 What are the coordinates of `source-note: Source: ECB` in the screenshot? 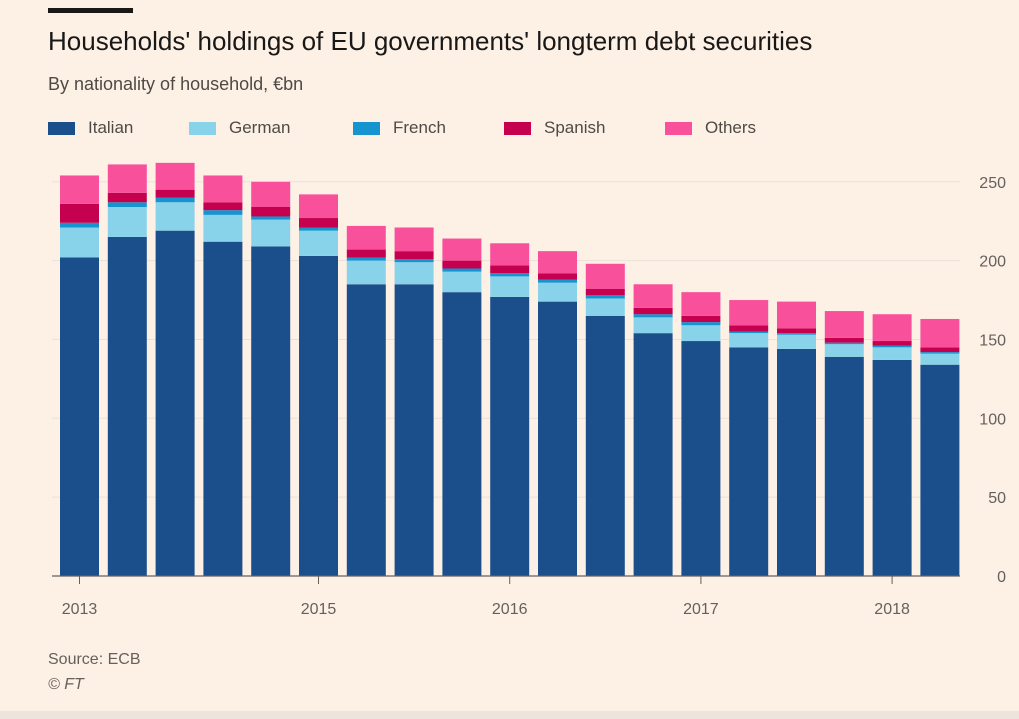 It's located at (94, 659).